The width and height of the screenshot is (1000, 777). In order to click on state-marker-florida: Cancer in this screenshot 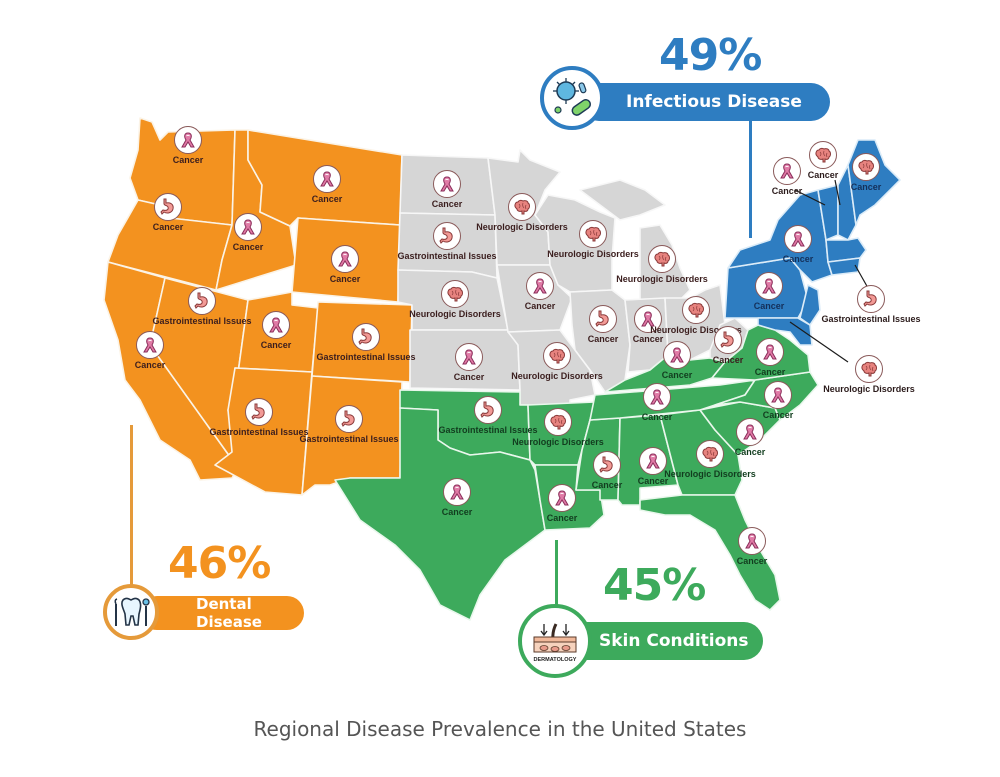, I will do `click(752, 546)`.